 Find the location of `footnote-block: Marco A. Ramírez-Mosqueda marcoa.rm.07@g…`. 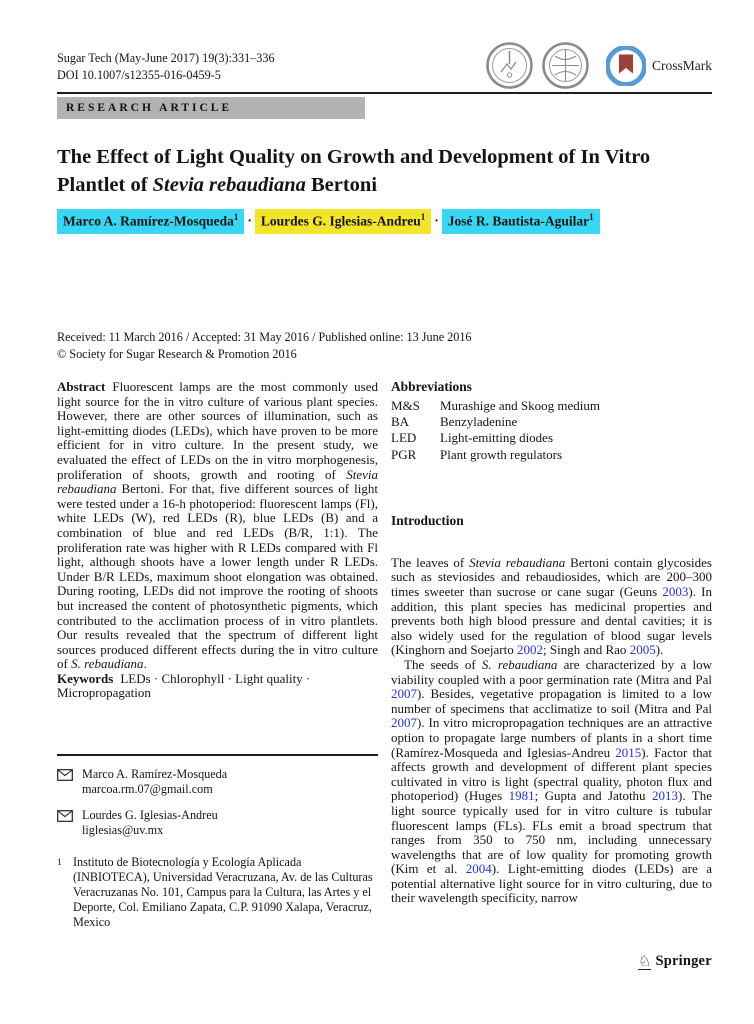

footnote-block: Marco A. Ramírez-Mosqueda marcoa.rm.07@g… is located at coordinates (217, 842).